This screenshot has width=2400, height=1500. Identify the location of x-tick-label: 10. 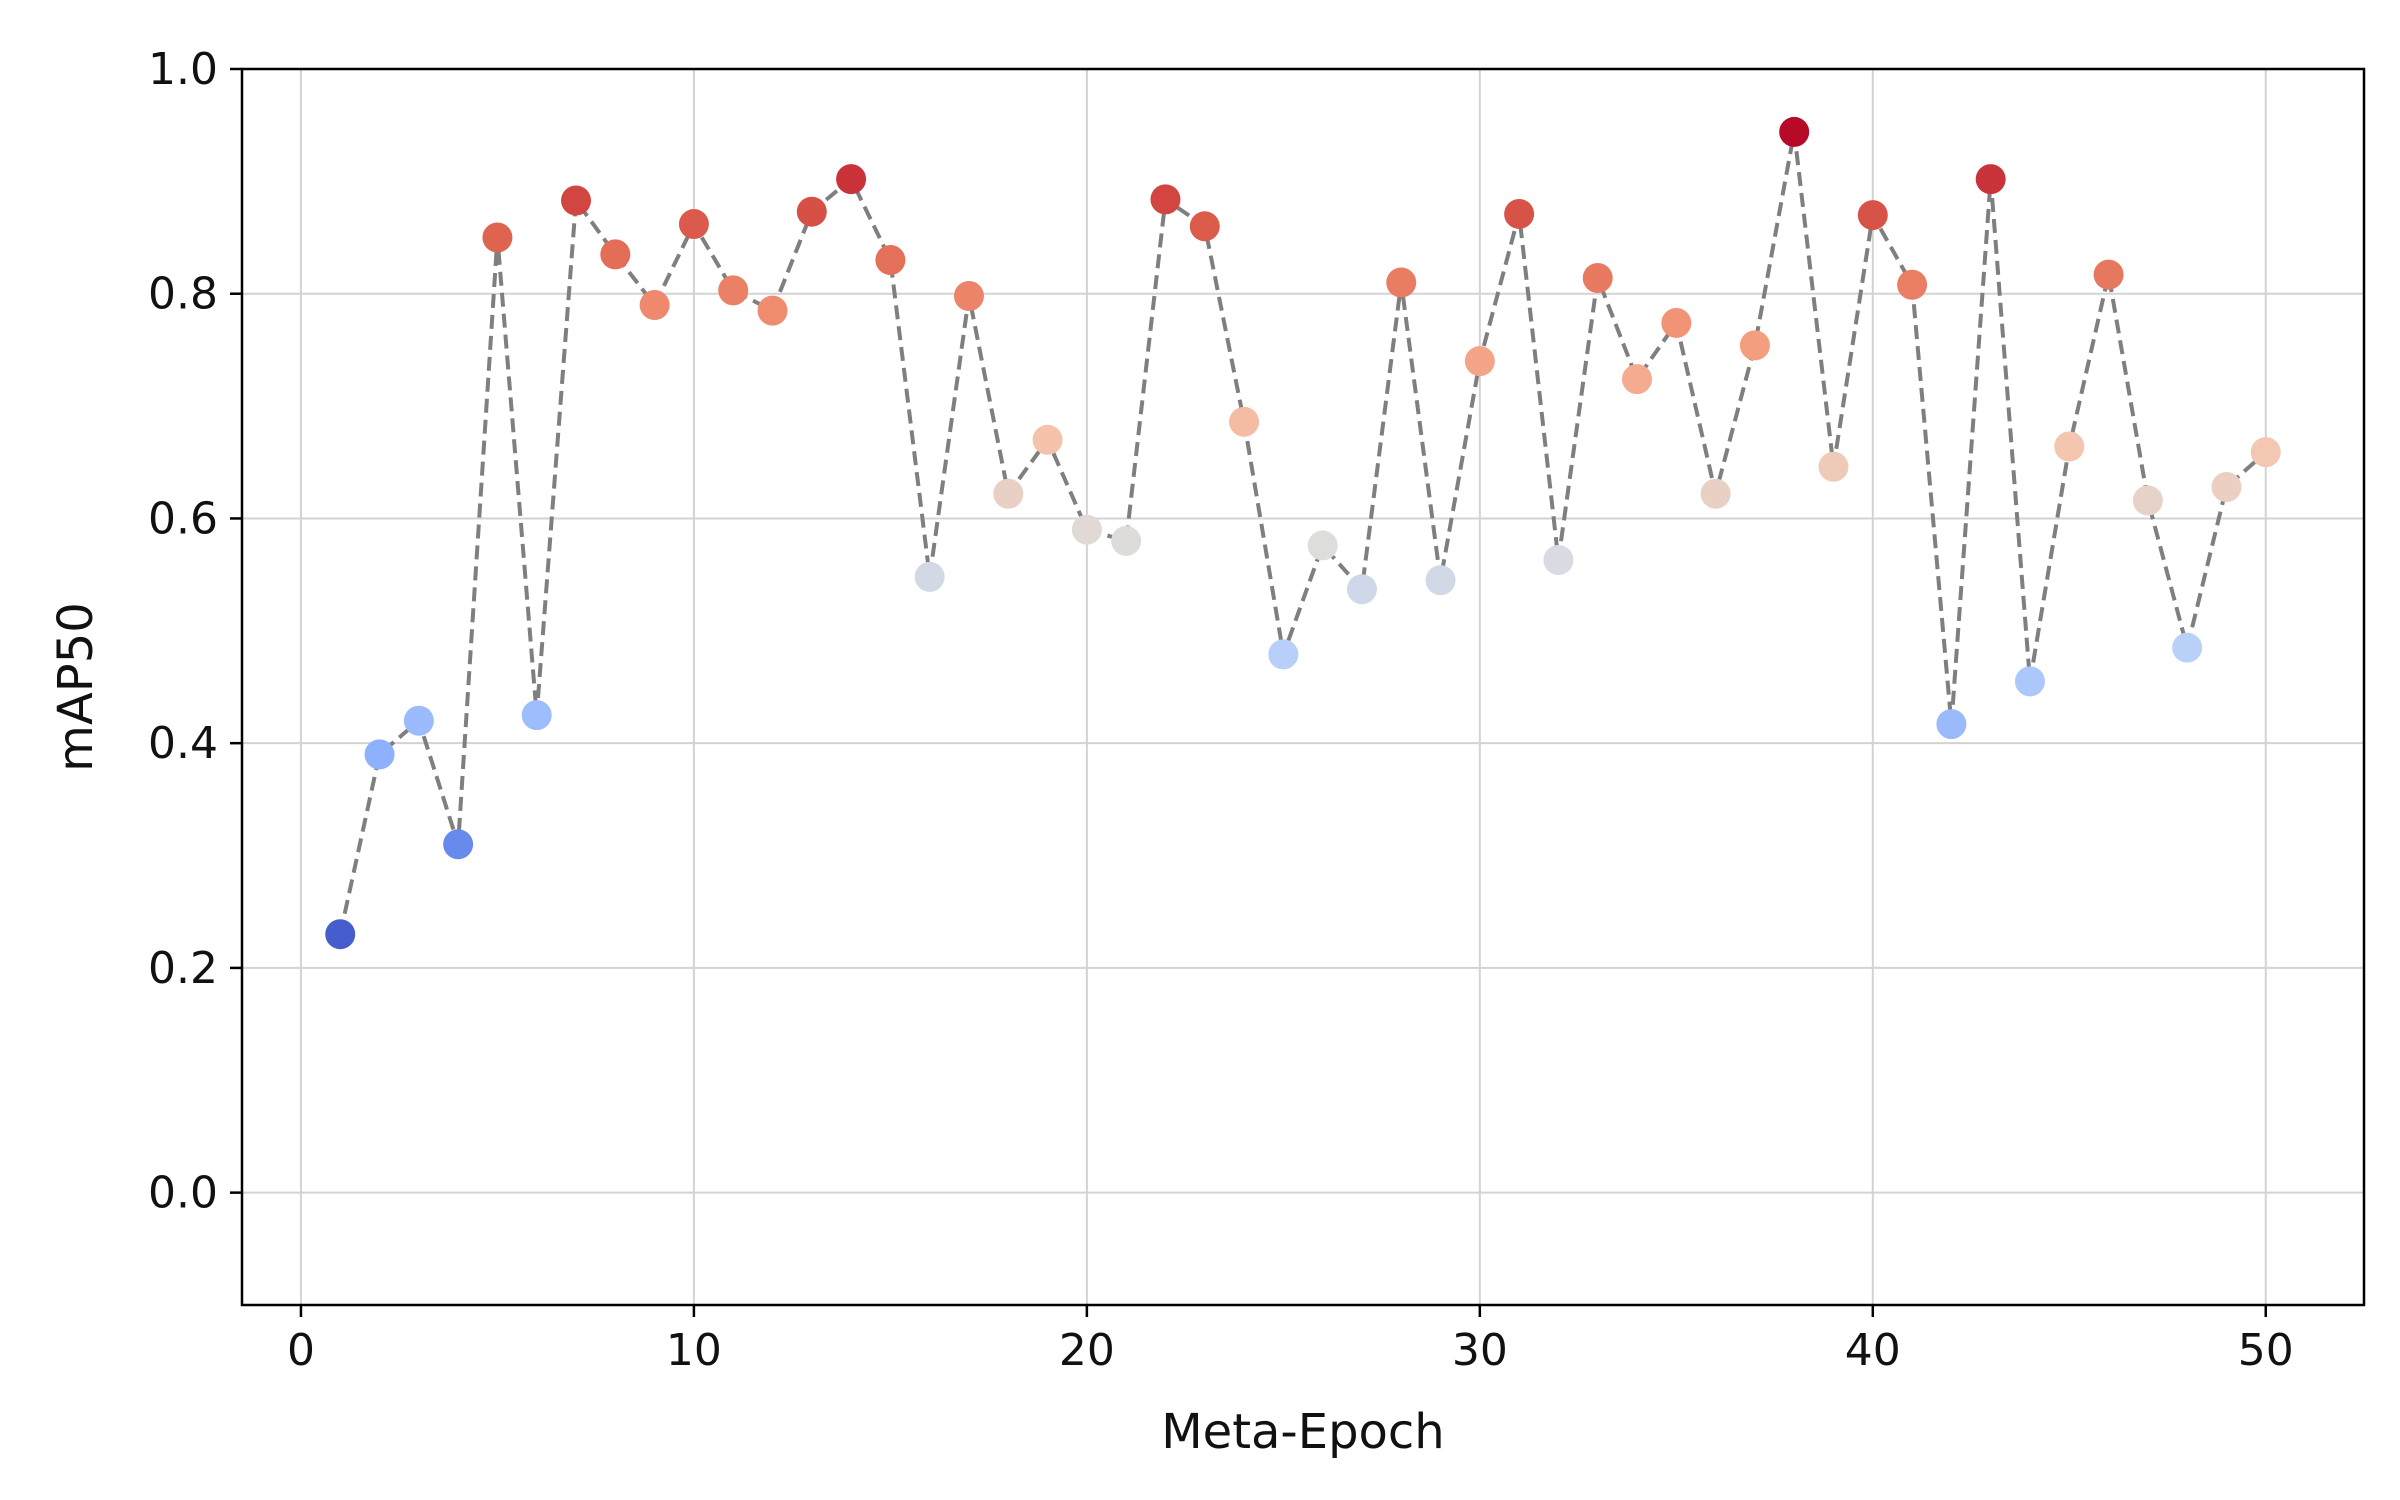
(694, 1350).